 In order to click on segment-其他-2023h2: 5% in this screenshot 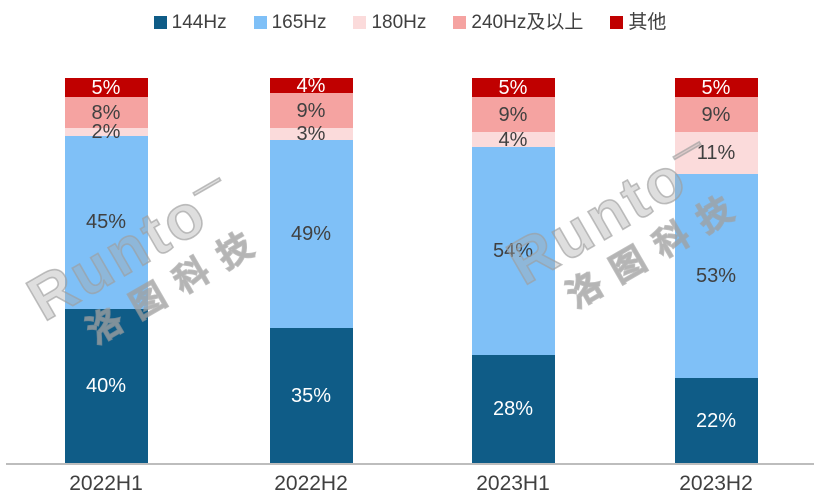, I will do `click(716, 87)`.